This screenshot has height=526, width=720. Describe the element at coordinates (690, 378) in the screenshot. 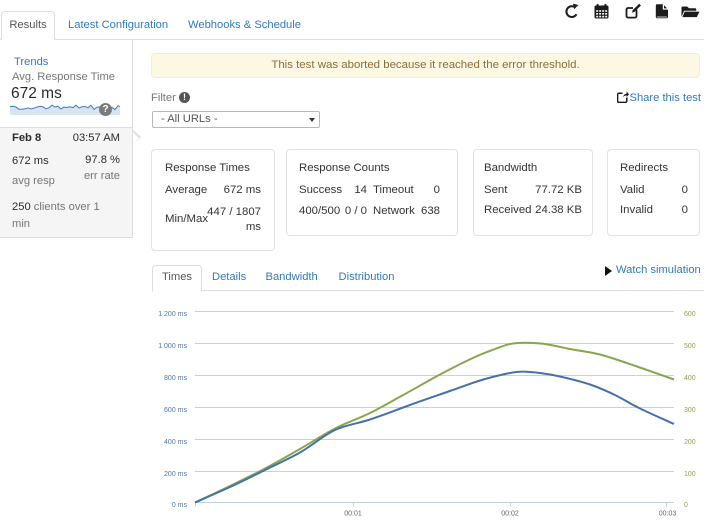

I see `svg-text: 400` at that location.